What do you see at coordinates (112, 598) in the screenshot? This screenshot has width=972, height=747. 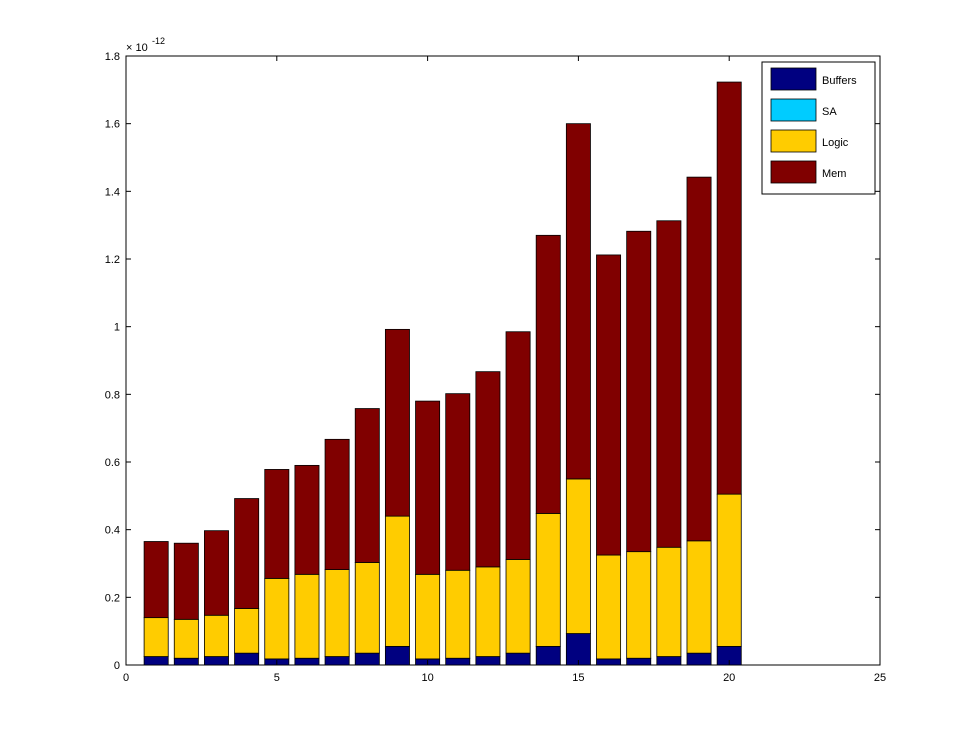 I see `y-tick-label: 0.2` at bounding box center [112, 598].